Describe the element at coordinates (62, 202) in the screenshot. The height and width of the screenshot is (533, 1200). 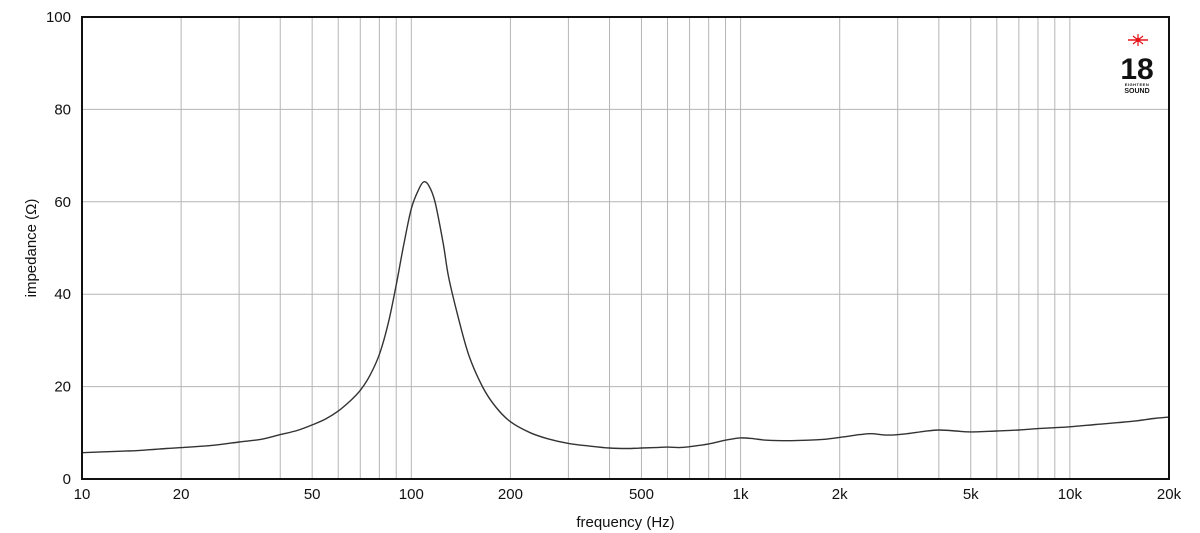
I see `y-tick-label: 60` at that location.